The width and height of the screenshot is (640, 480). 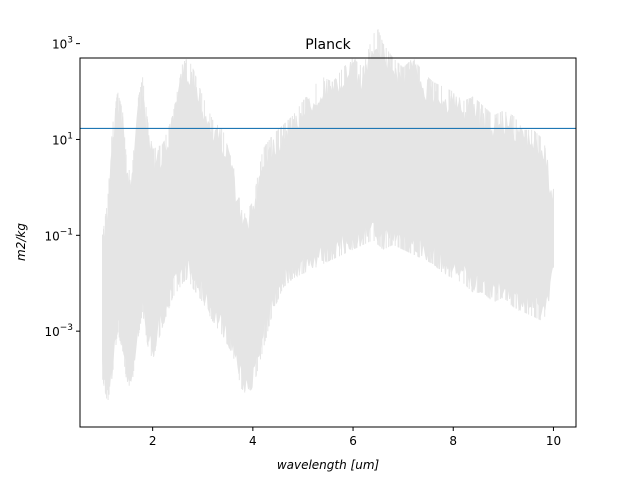 I want to click on x-tick-label: 10, so click(x=553, y=441).